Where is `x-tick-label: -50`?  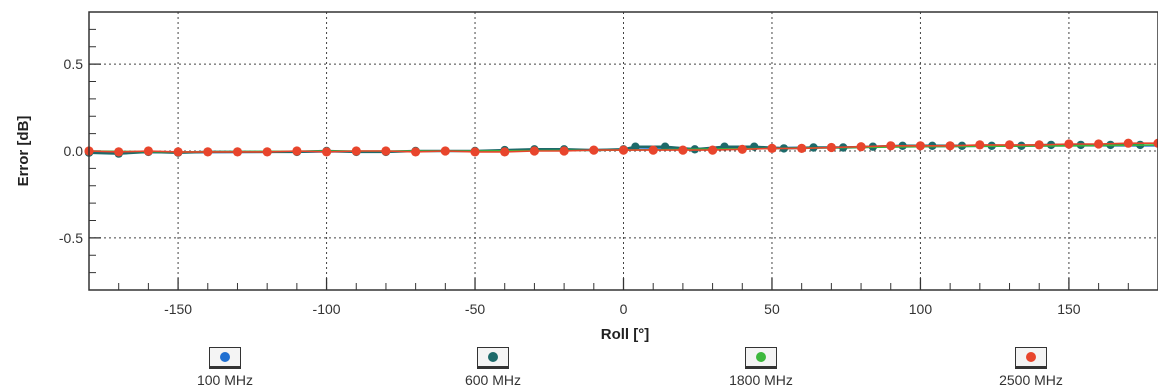
x-tick-label: -50 is located at coordinates (475, 309).